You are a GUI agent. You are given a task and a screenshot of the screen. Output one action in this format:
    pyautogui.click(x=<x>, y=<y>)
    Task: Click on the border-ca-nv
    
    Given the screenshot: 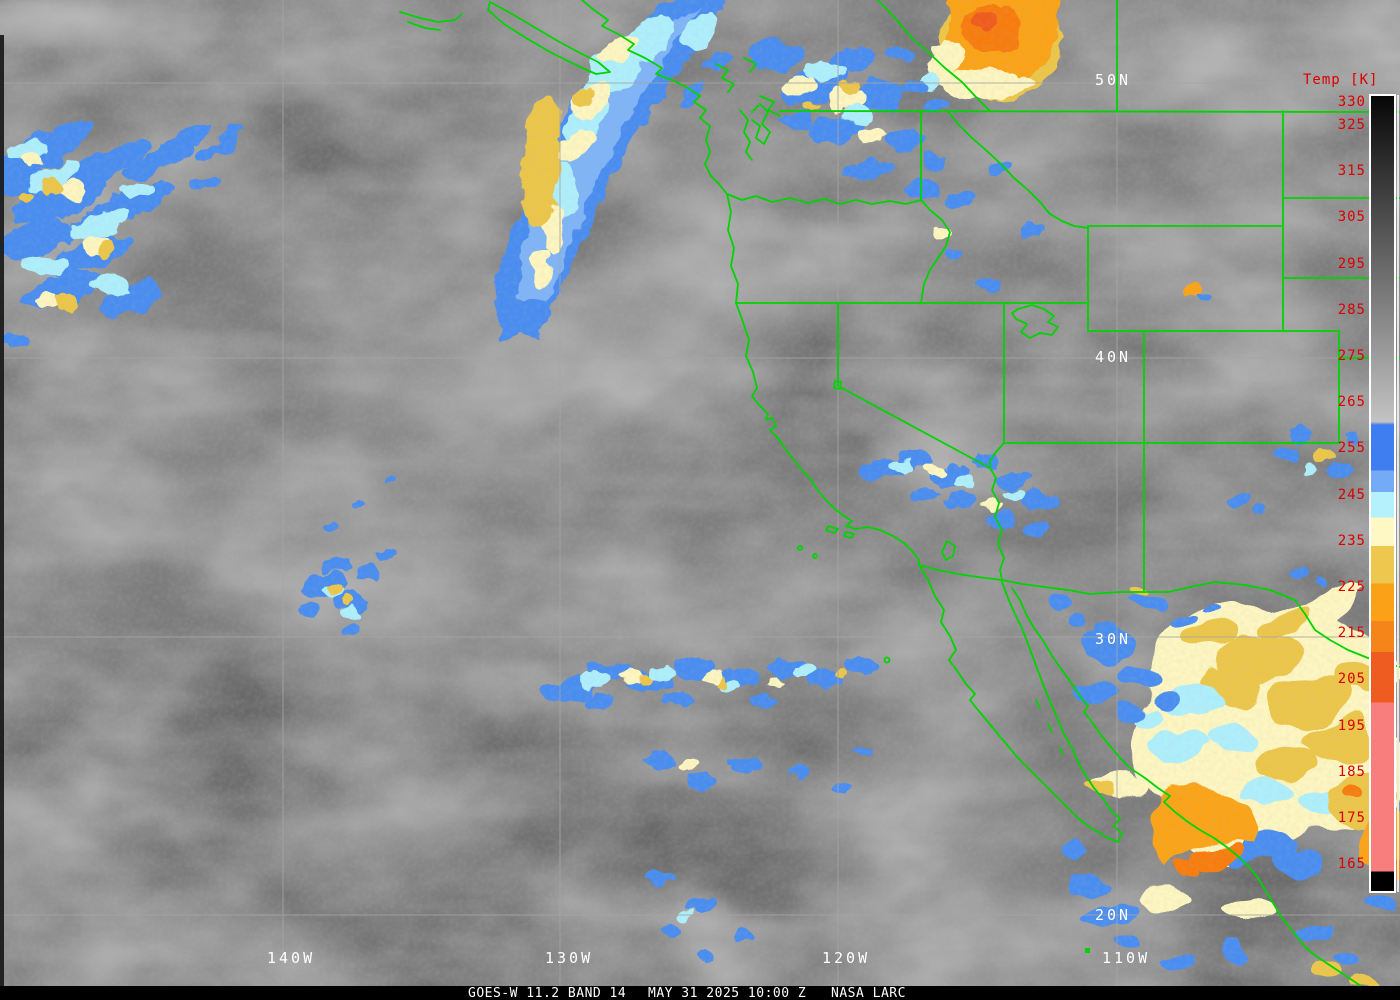 What is the action you would take?
    pyautogui.click(x=914, y=385)
    